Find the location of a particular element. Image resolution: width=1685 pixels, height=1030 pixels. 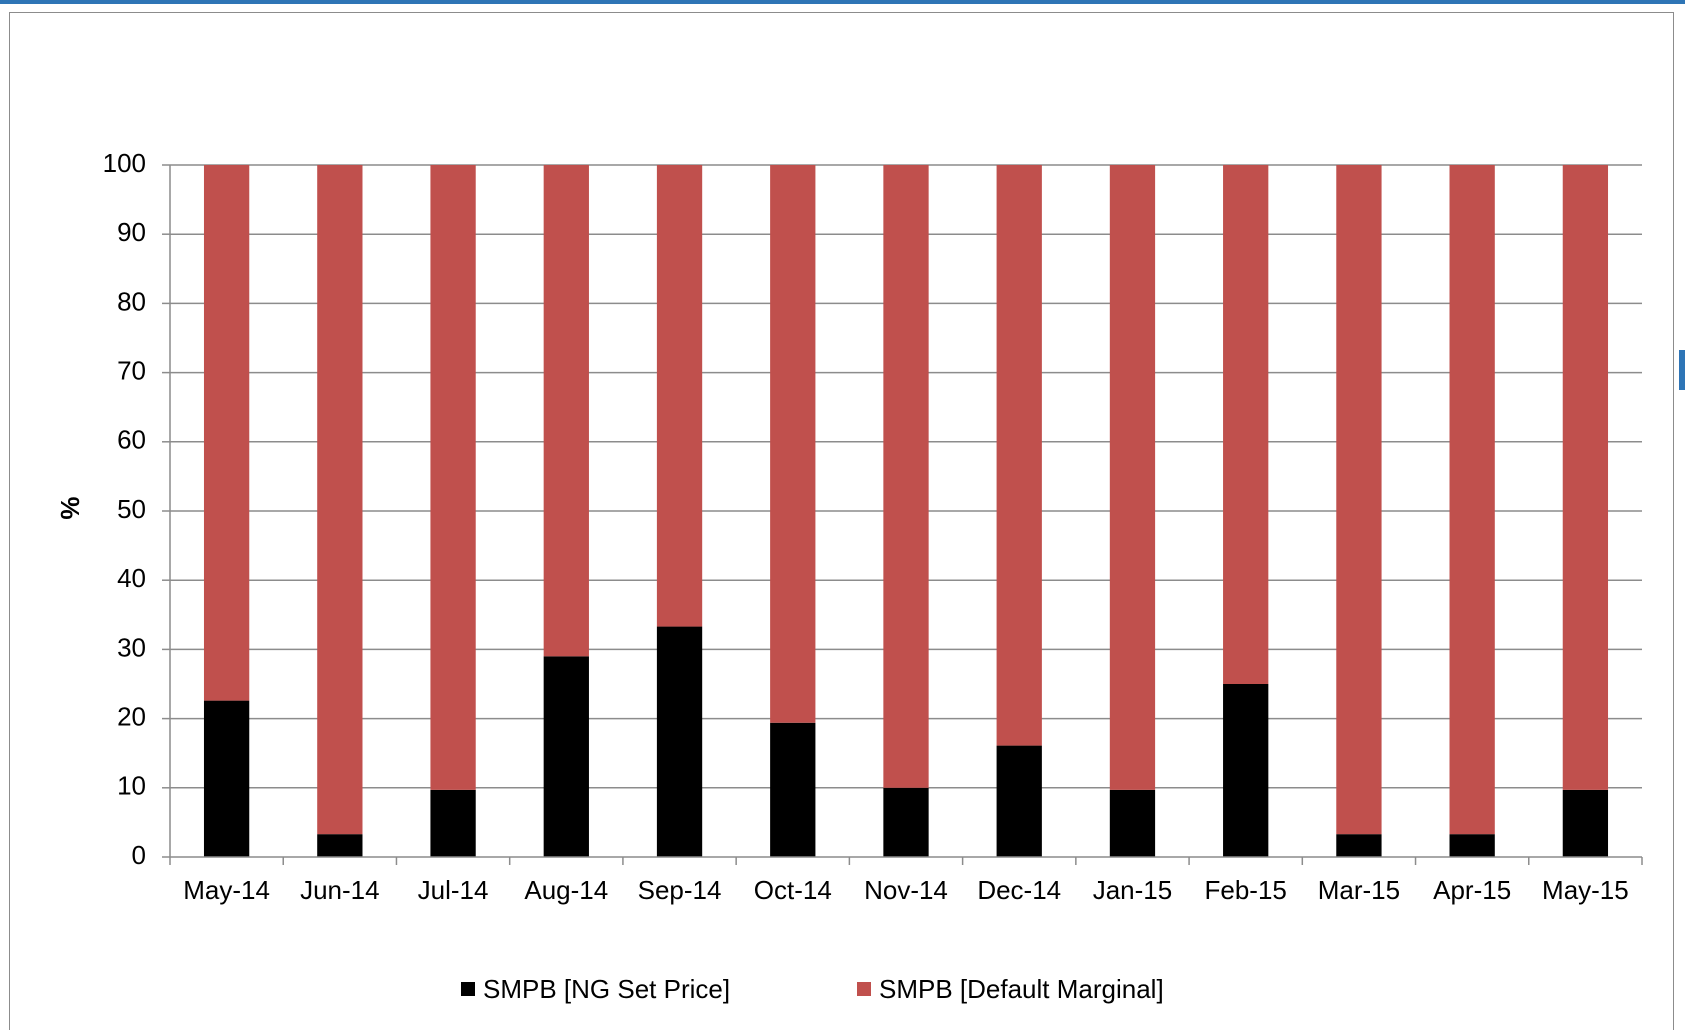

y-tick-label-10: 10 is located at coordinates (131, 786).